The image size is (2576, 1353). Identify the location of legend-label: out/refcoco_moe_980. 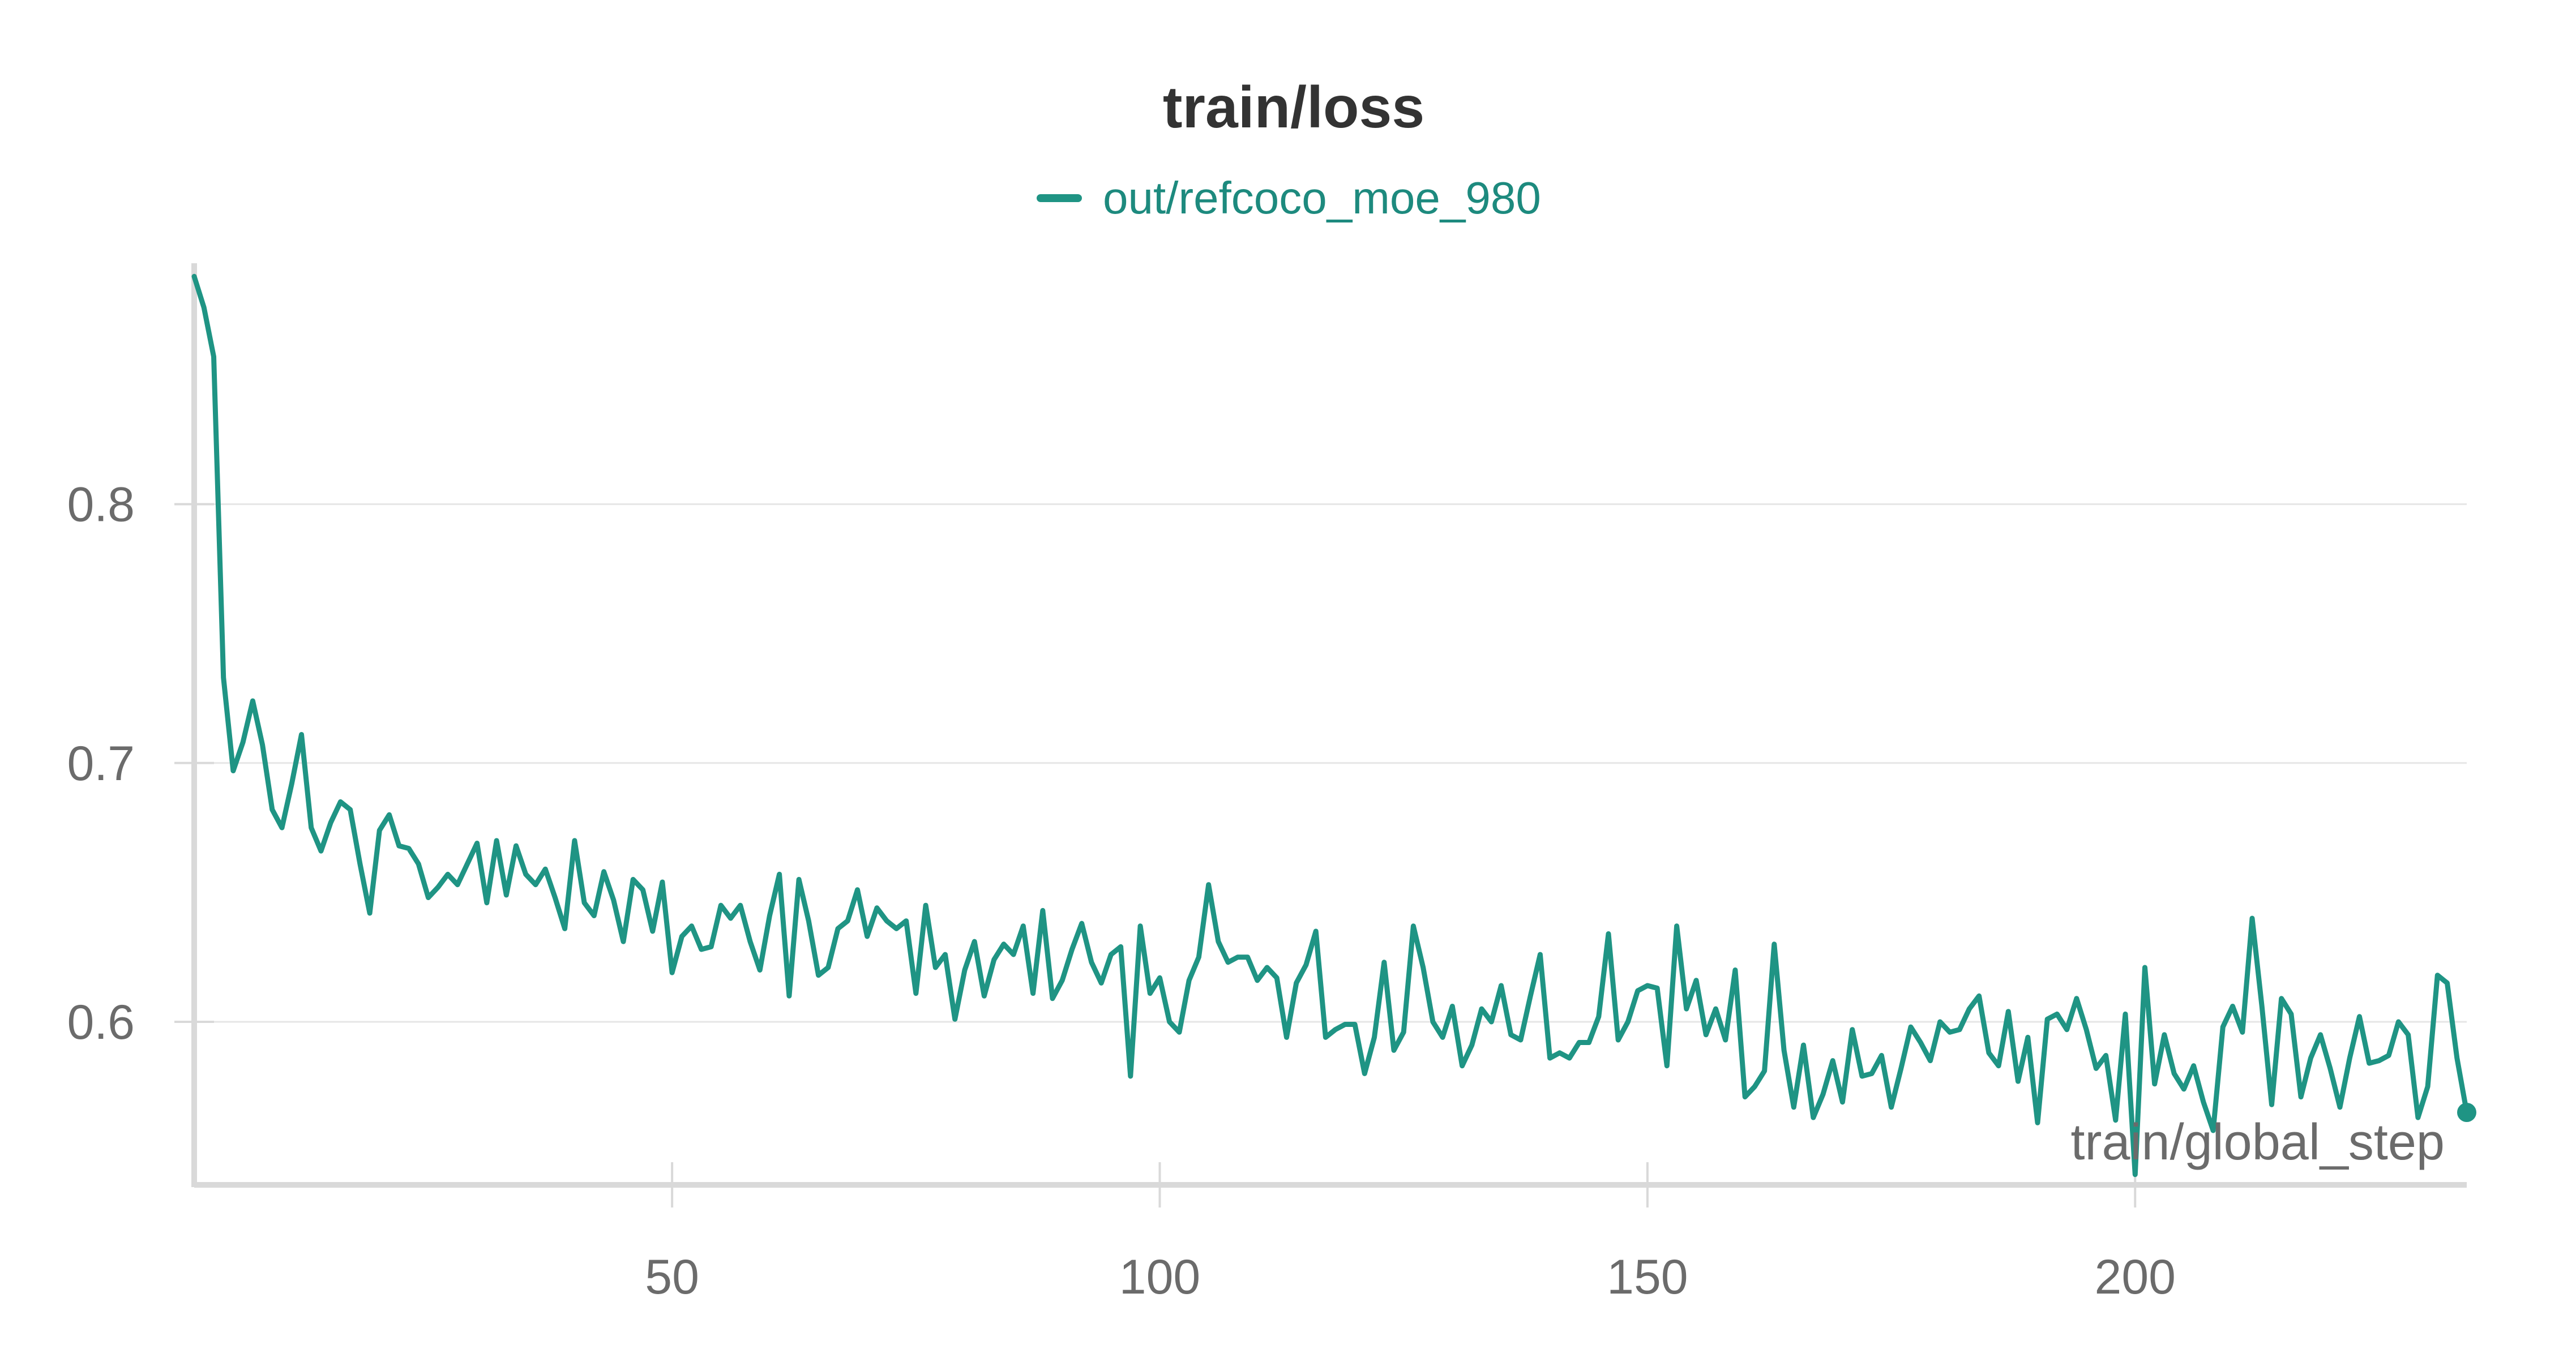
(1322, 198).